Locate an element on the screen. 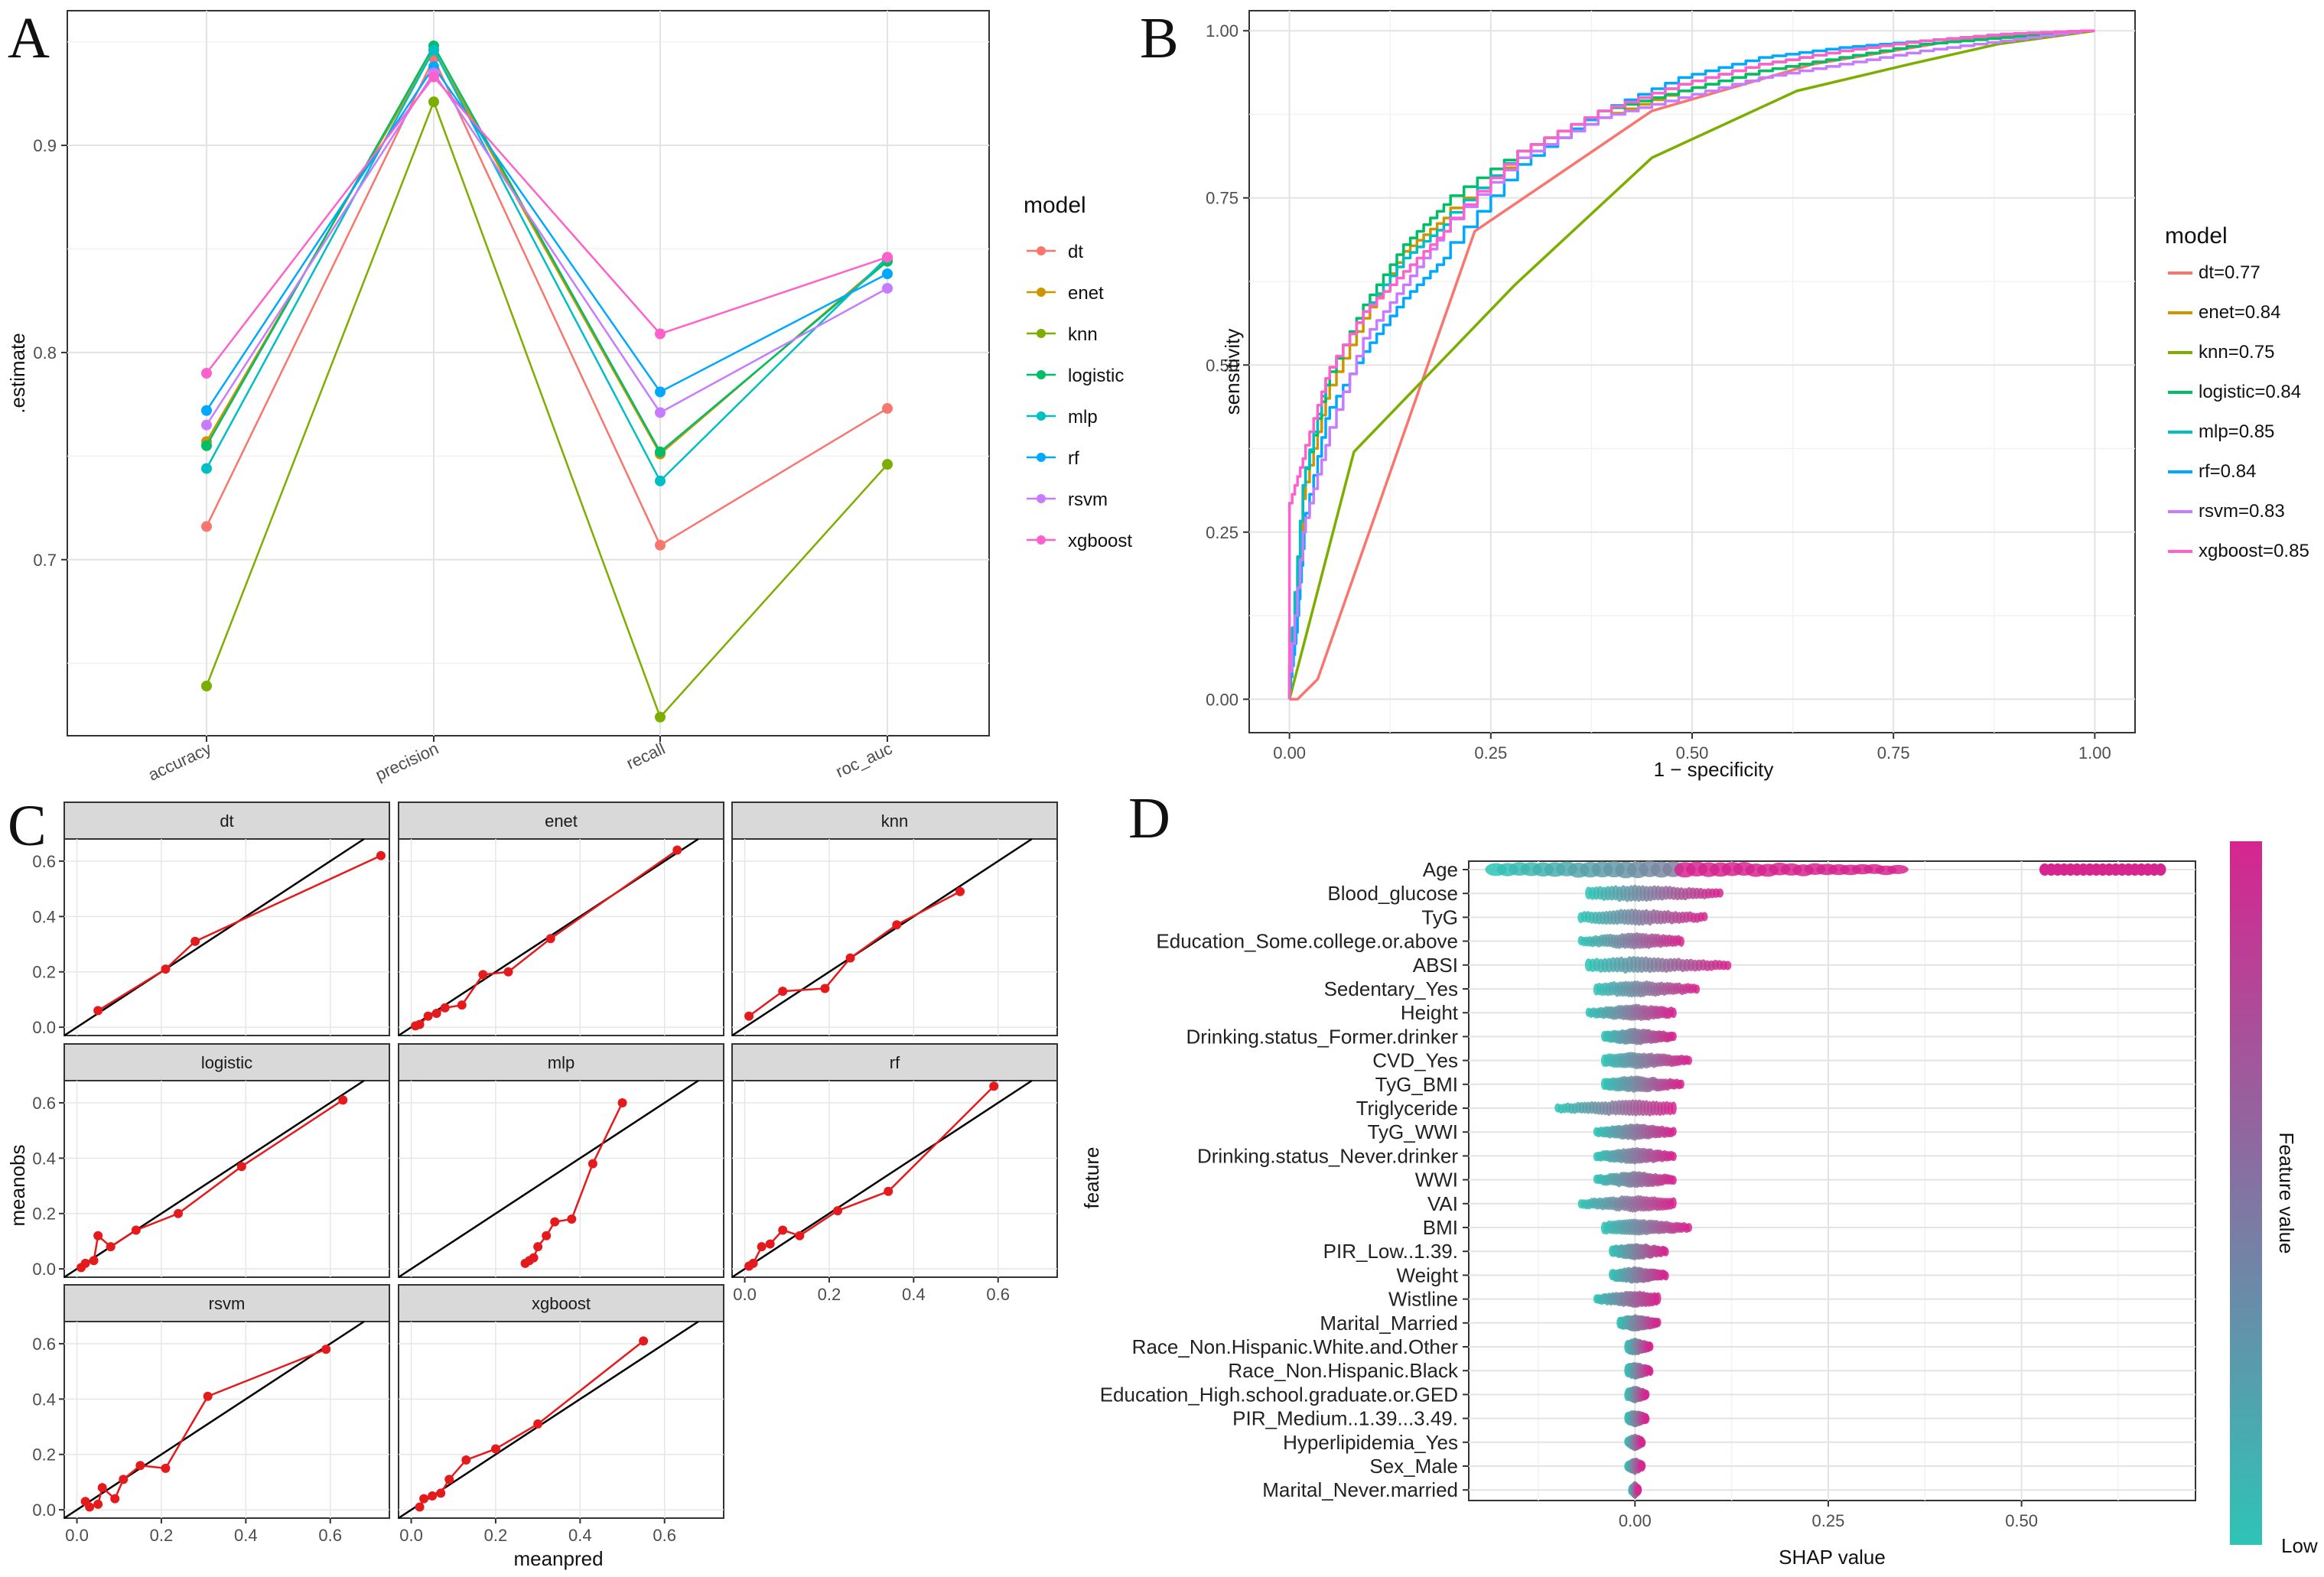 This screenshot has height=1577, width=2324. panel-c-xlabel: meanpred is located at coordinates (558, 1558).